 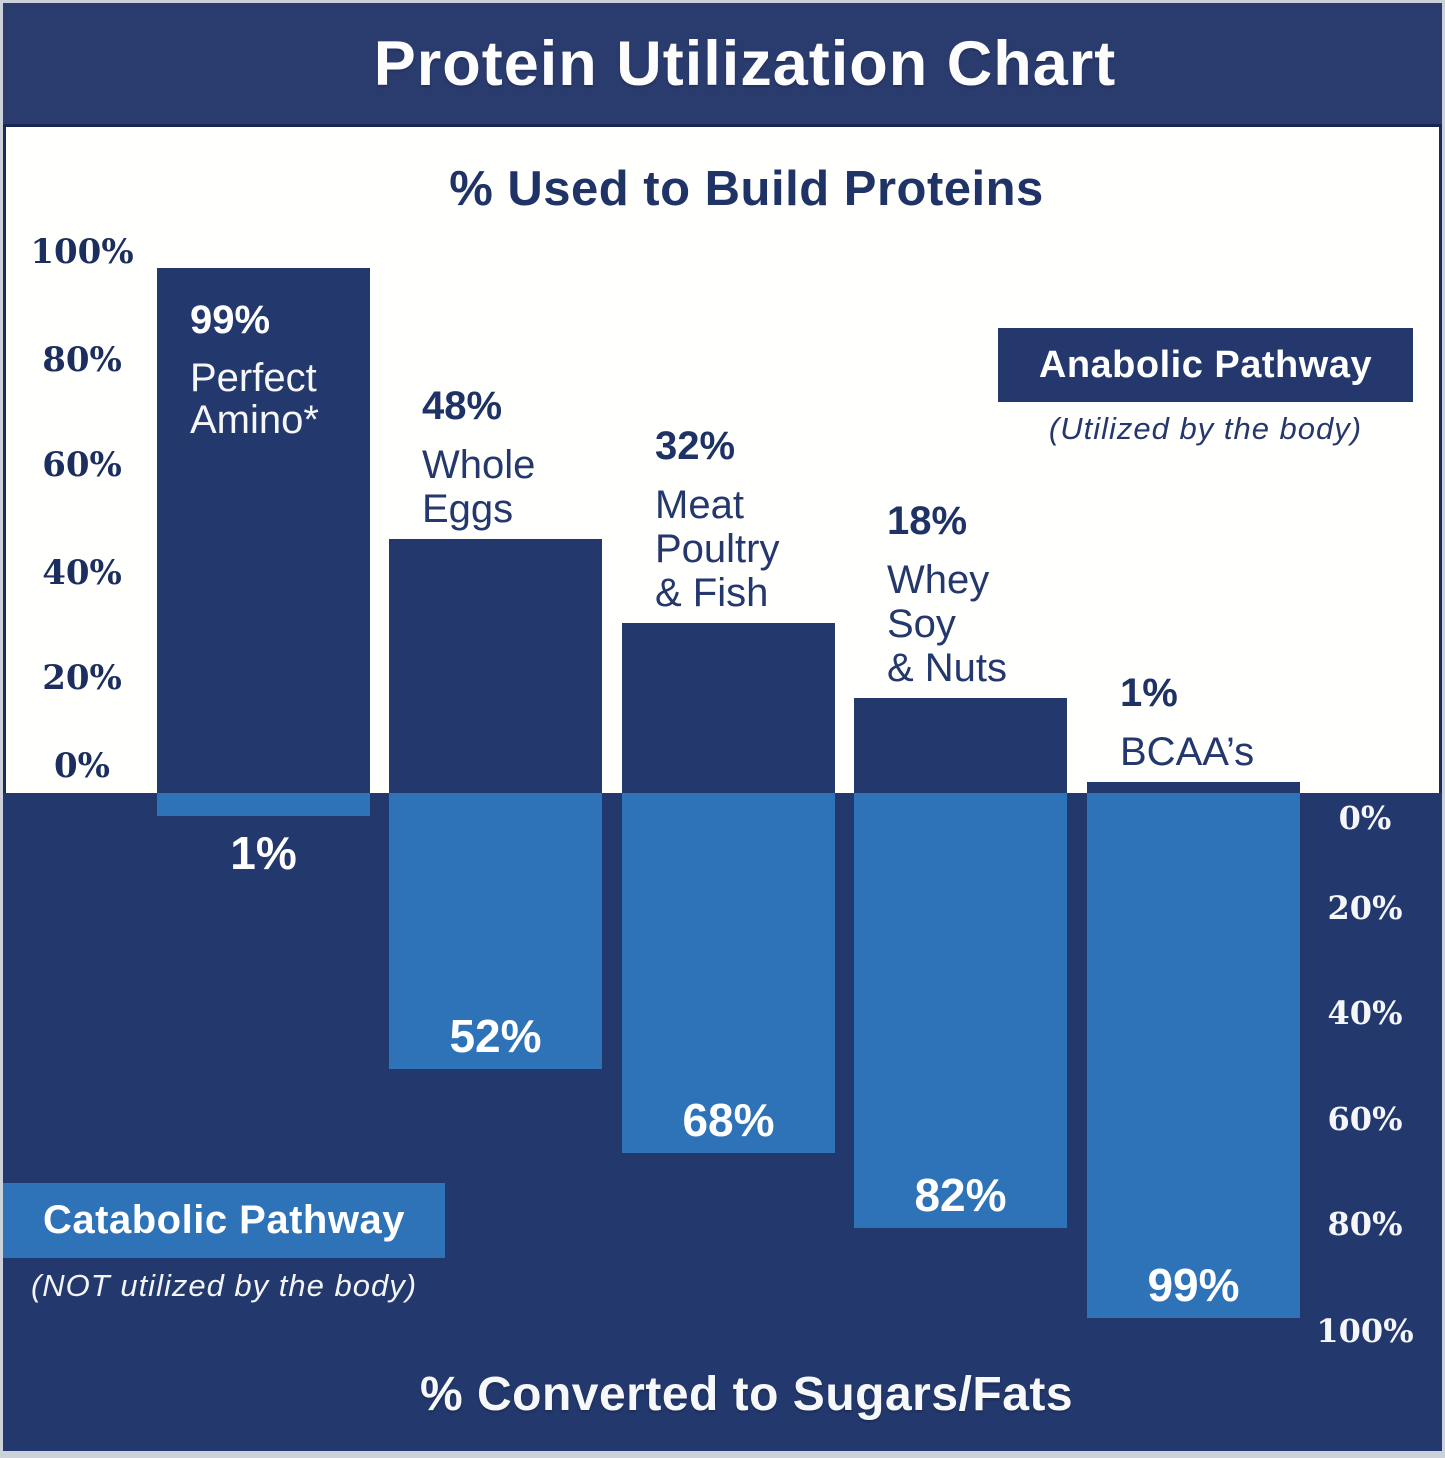 What do you see at coordinates (253, 378) in the screenshot?
I see `category-name-line: Perfect` at bounding box center [253, 378].